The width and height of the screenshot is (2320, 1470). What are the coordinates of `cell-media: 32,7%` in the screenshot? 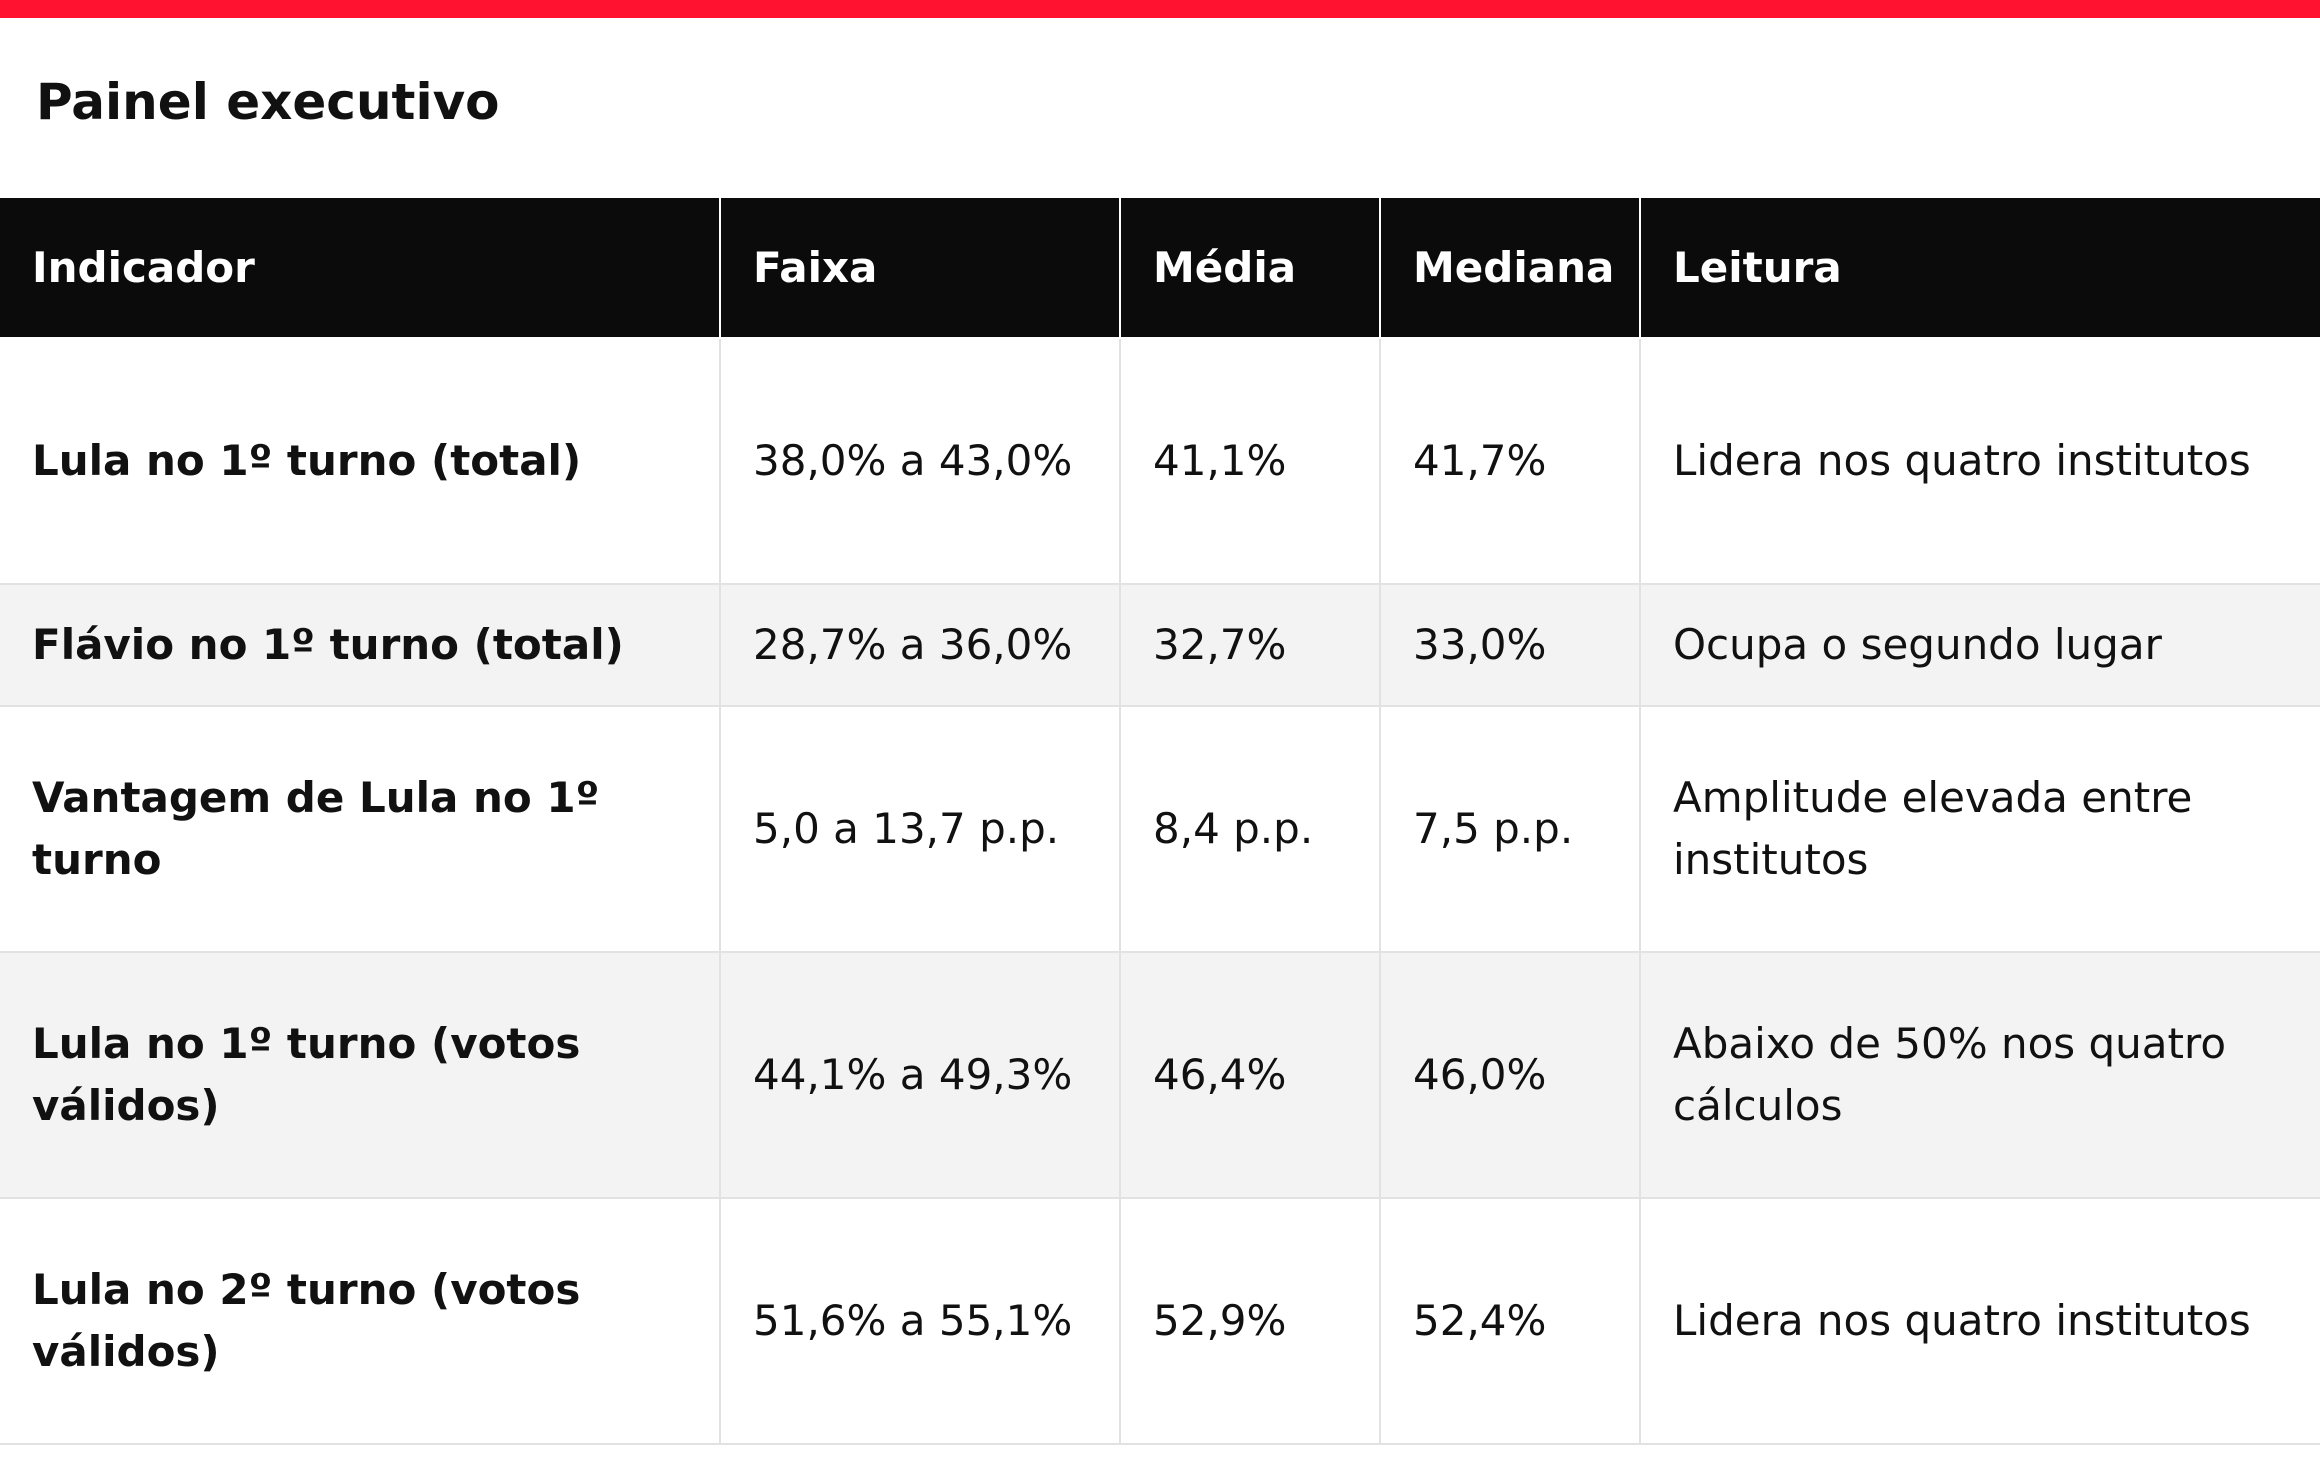 It's located at (1250, 645).